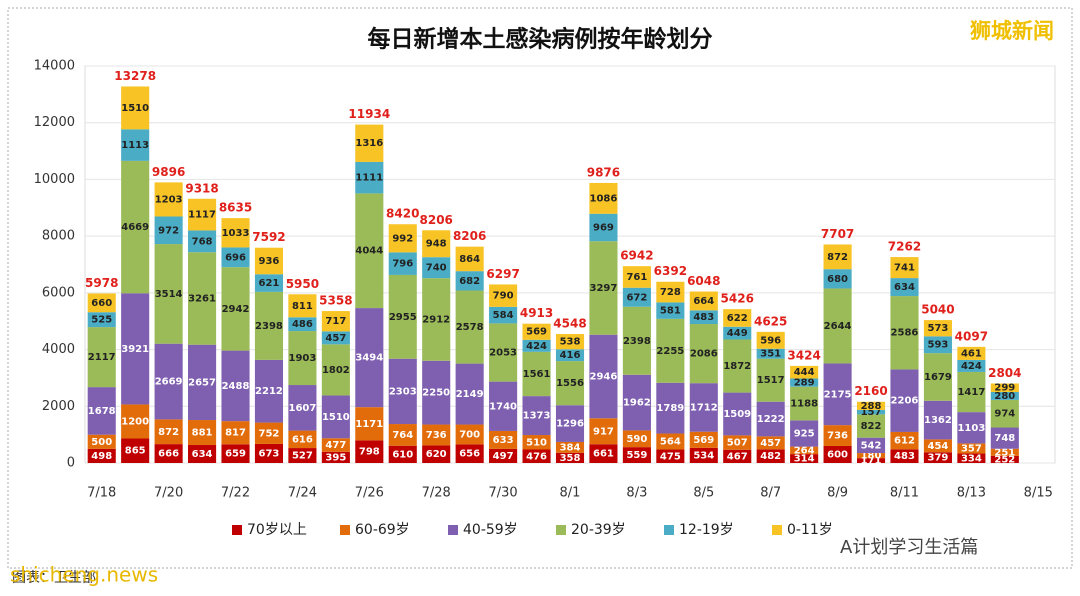  I want to click on segment-label: 936, so click(269, 261).